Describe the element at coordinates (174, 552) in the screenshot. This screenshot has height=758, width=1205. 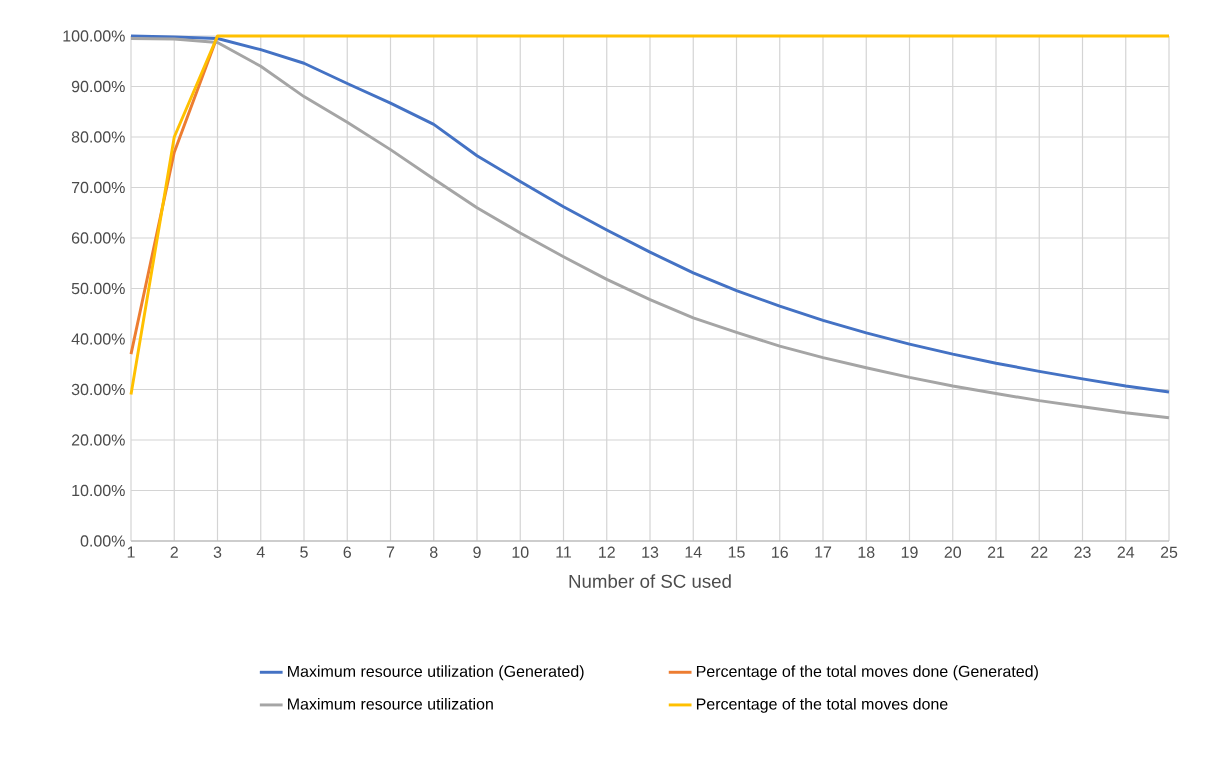
I see `x-tick-label: 2` at that location.